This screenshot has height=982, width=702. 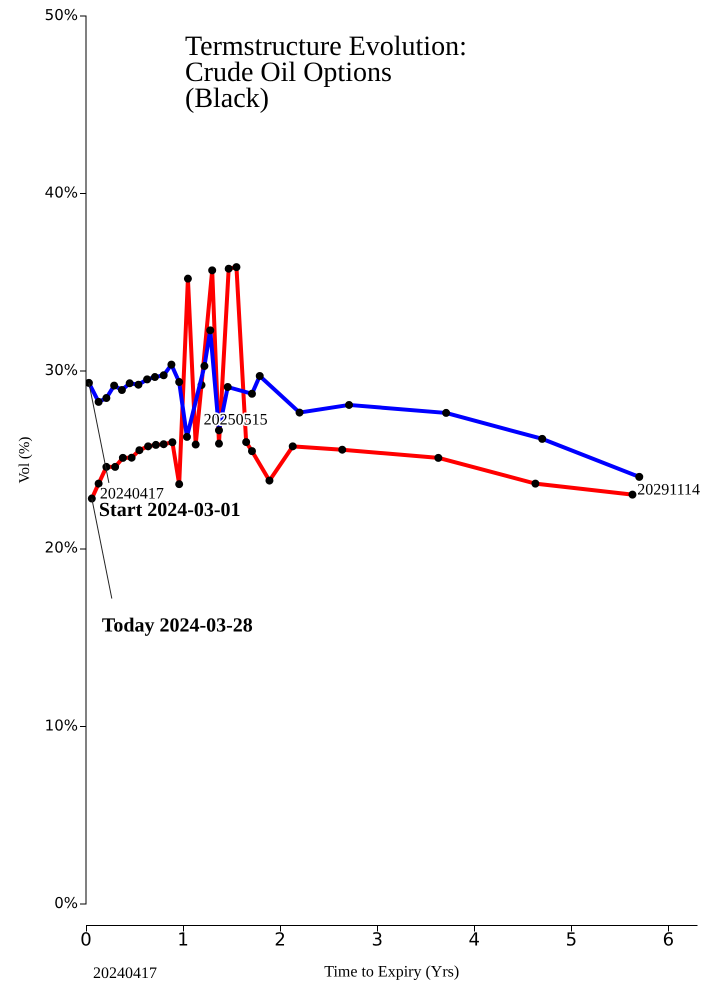 I want to click on x-tick-label: 0, so click(x=86, y=939).